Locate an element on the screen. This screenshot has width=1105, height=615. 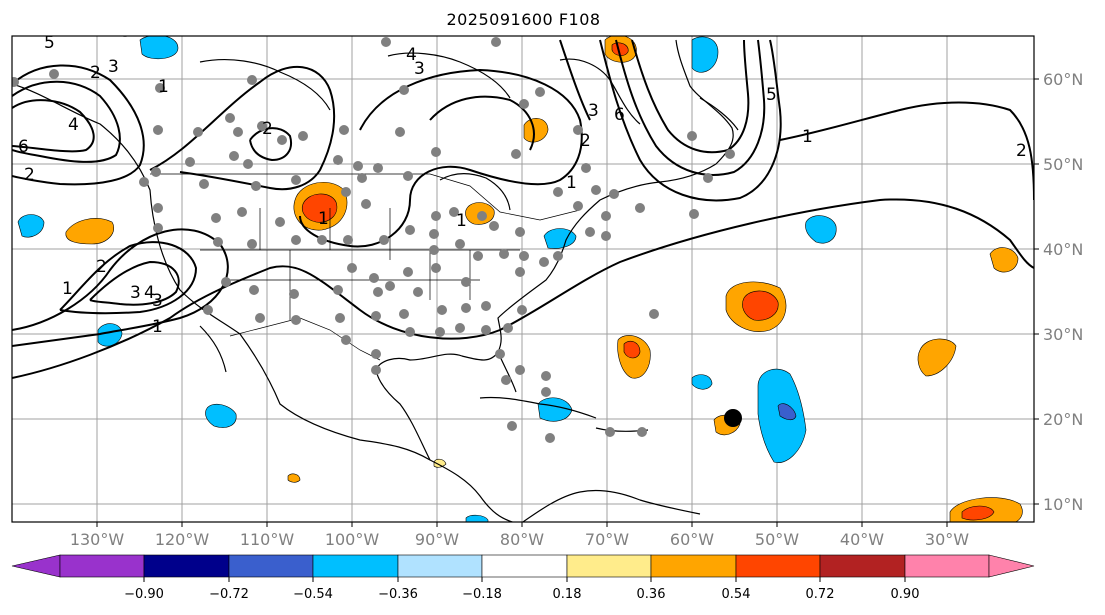
lon-label: 120°W is located at coordinates (182, 539).